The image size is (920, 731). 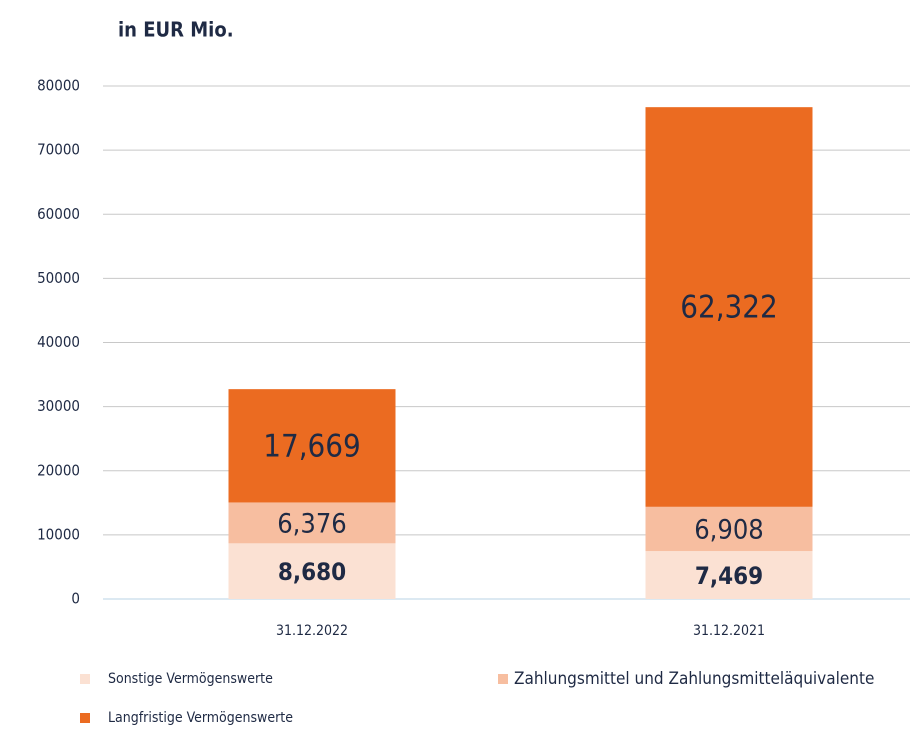 What do you see at coordinates (58, 86) in the screenshot?
I see `y-tick-label: 80000` at bounding box center [58, 86].